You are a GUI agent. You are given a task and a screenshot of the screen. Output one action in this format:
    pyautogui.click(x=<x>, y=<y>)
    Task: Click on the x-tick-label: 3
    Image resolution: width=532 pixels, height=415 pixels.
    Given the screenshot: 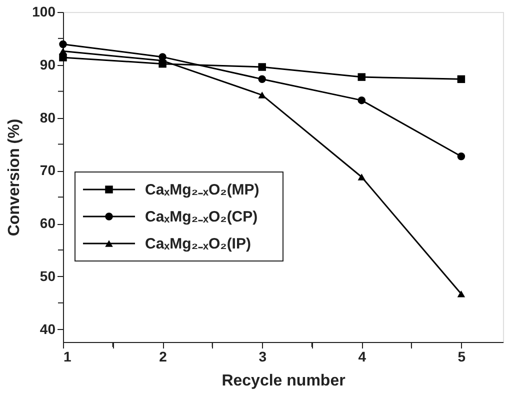 What is the action you would take?
    pyautogui.click(x=262, y=356)
    